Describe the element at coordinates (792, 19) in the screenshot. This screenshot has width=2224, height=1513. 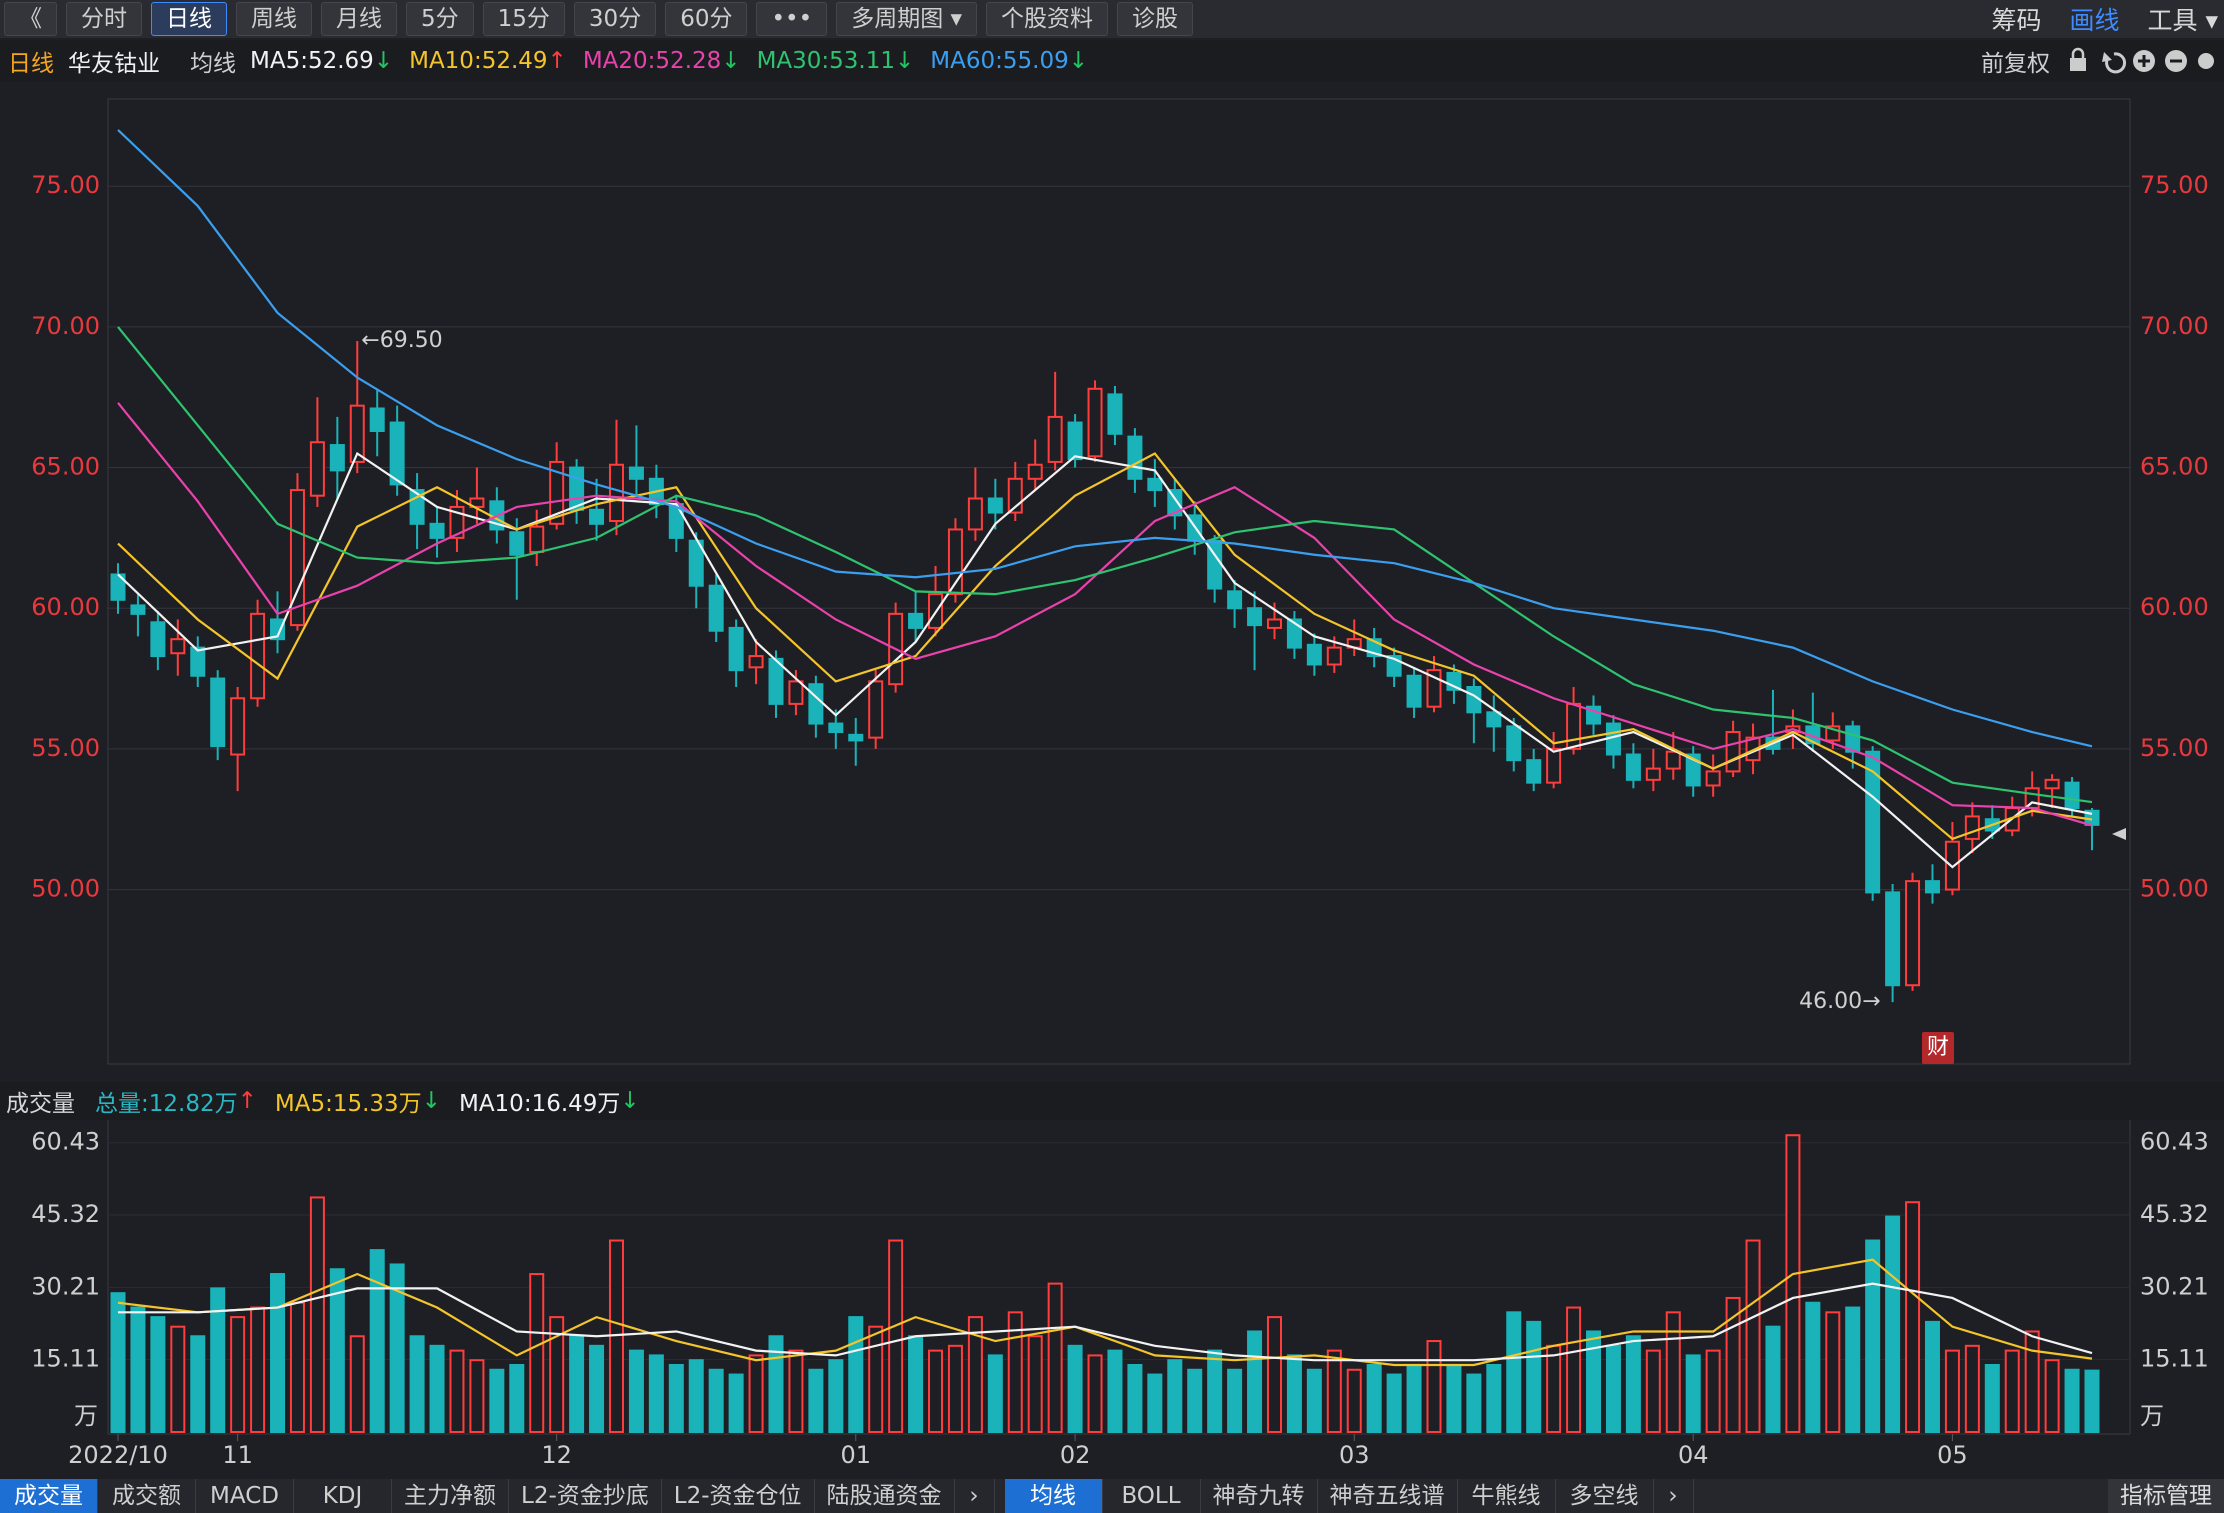
I see `toolbar-button: •••` at that location.